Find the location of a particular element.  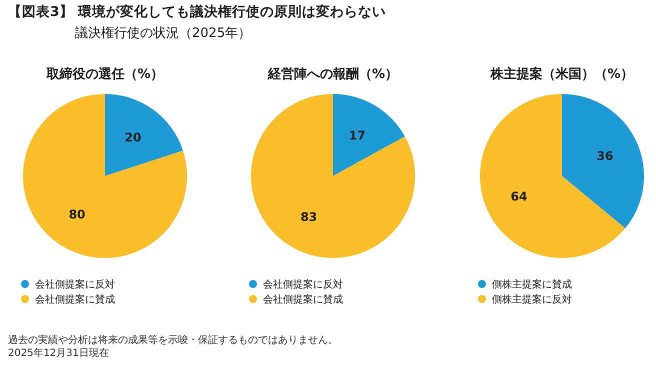

chart-title: 取締役の選任（%） is located at coordinates (104, 74).